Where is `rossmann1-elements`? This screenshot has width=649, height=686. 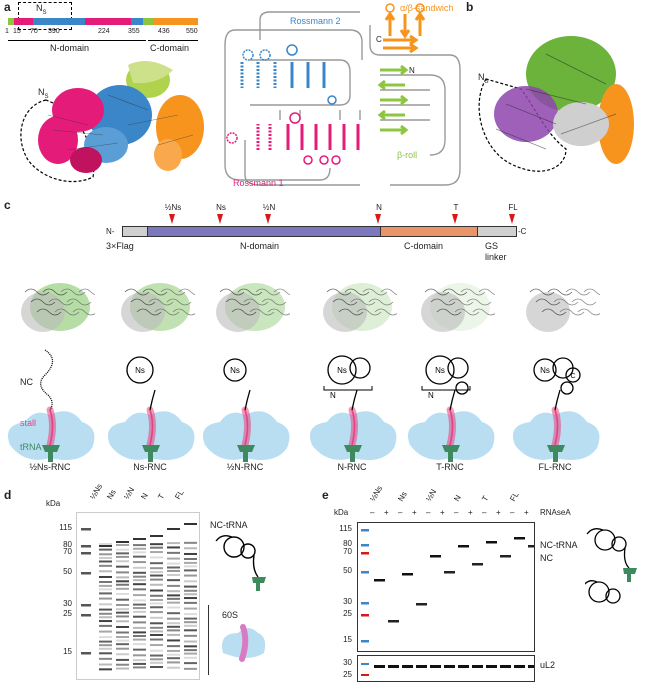 rossmann1-elements is located at coordinates (293, 138).